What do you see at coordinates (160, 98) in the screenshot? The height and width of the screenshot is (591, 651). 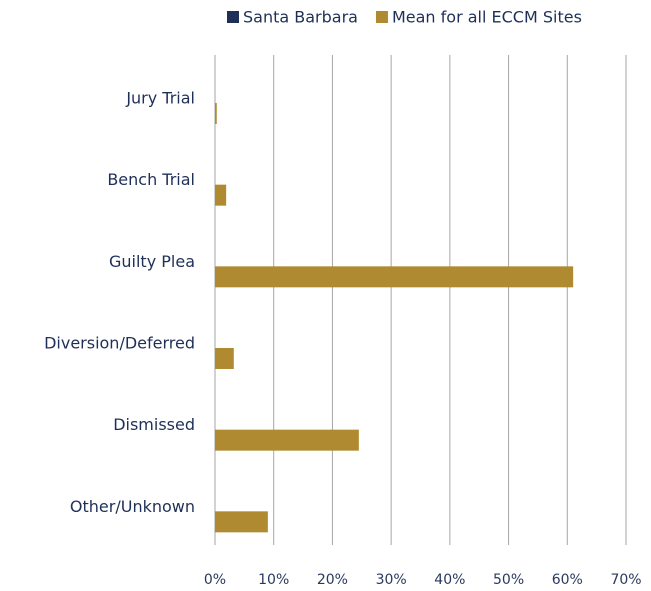 I see `y-tick-label: Jury Trial` at bounding box center [160, 98].